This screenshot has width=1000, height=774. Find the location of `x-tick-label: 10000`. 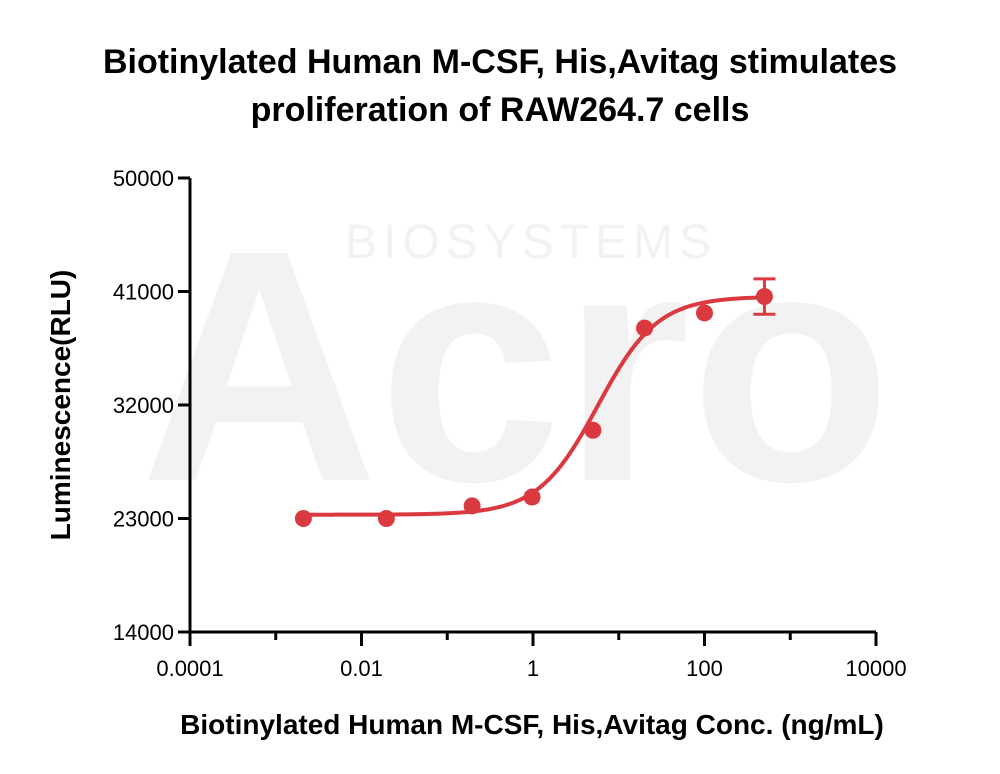

x-tick-label: 10000 is located at coordinates (875, 668).